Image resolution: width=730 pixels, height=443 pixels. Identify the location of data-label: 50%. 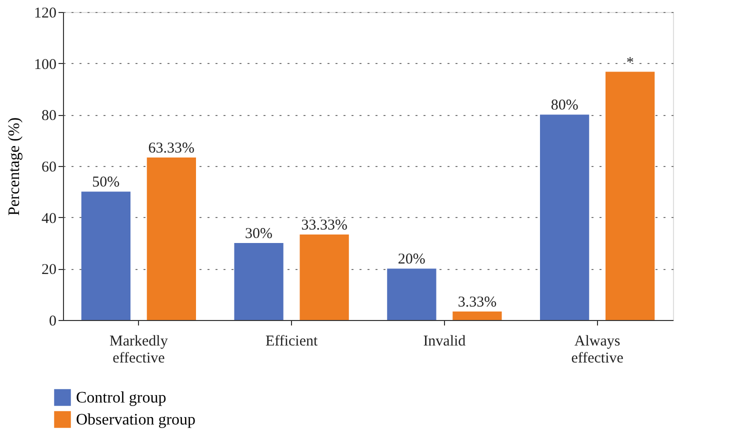
(106, 182).